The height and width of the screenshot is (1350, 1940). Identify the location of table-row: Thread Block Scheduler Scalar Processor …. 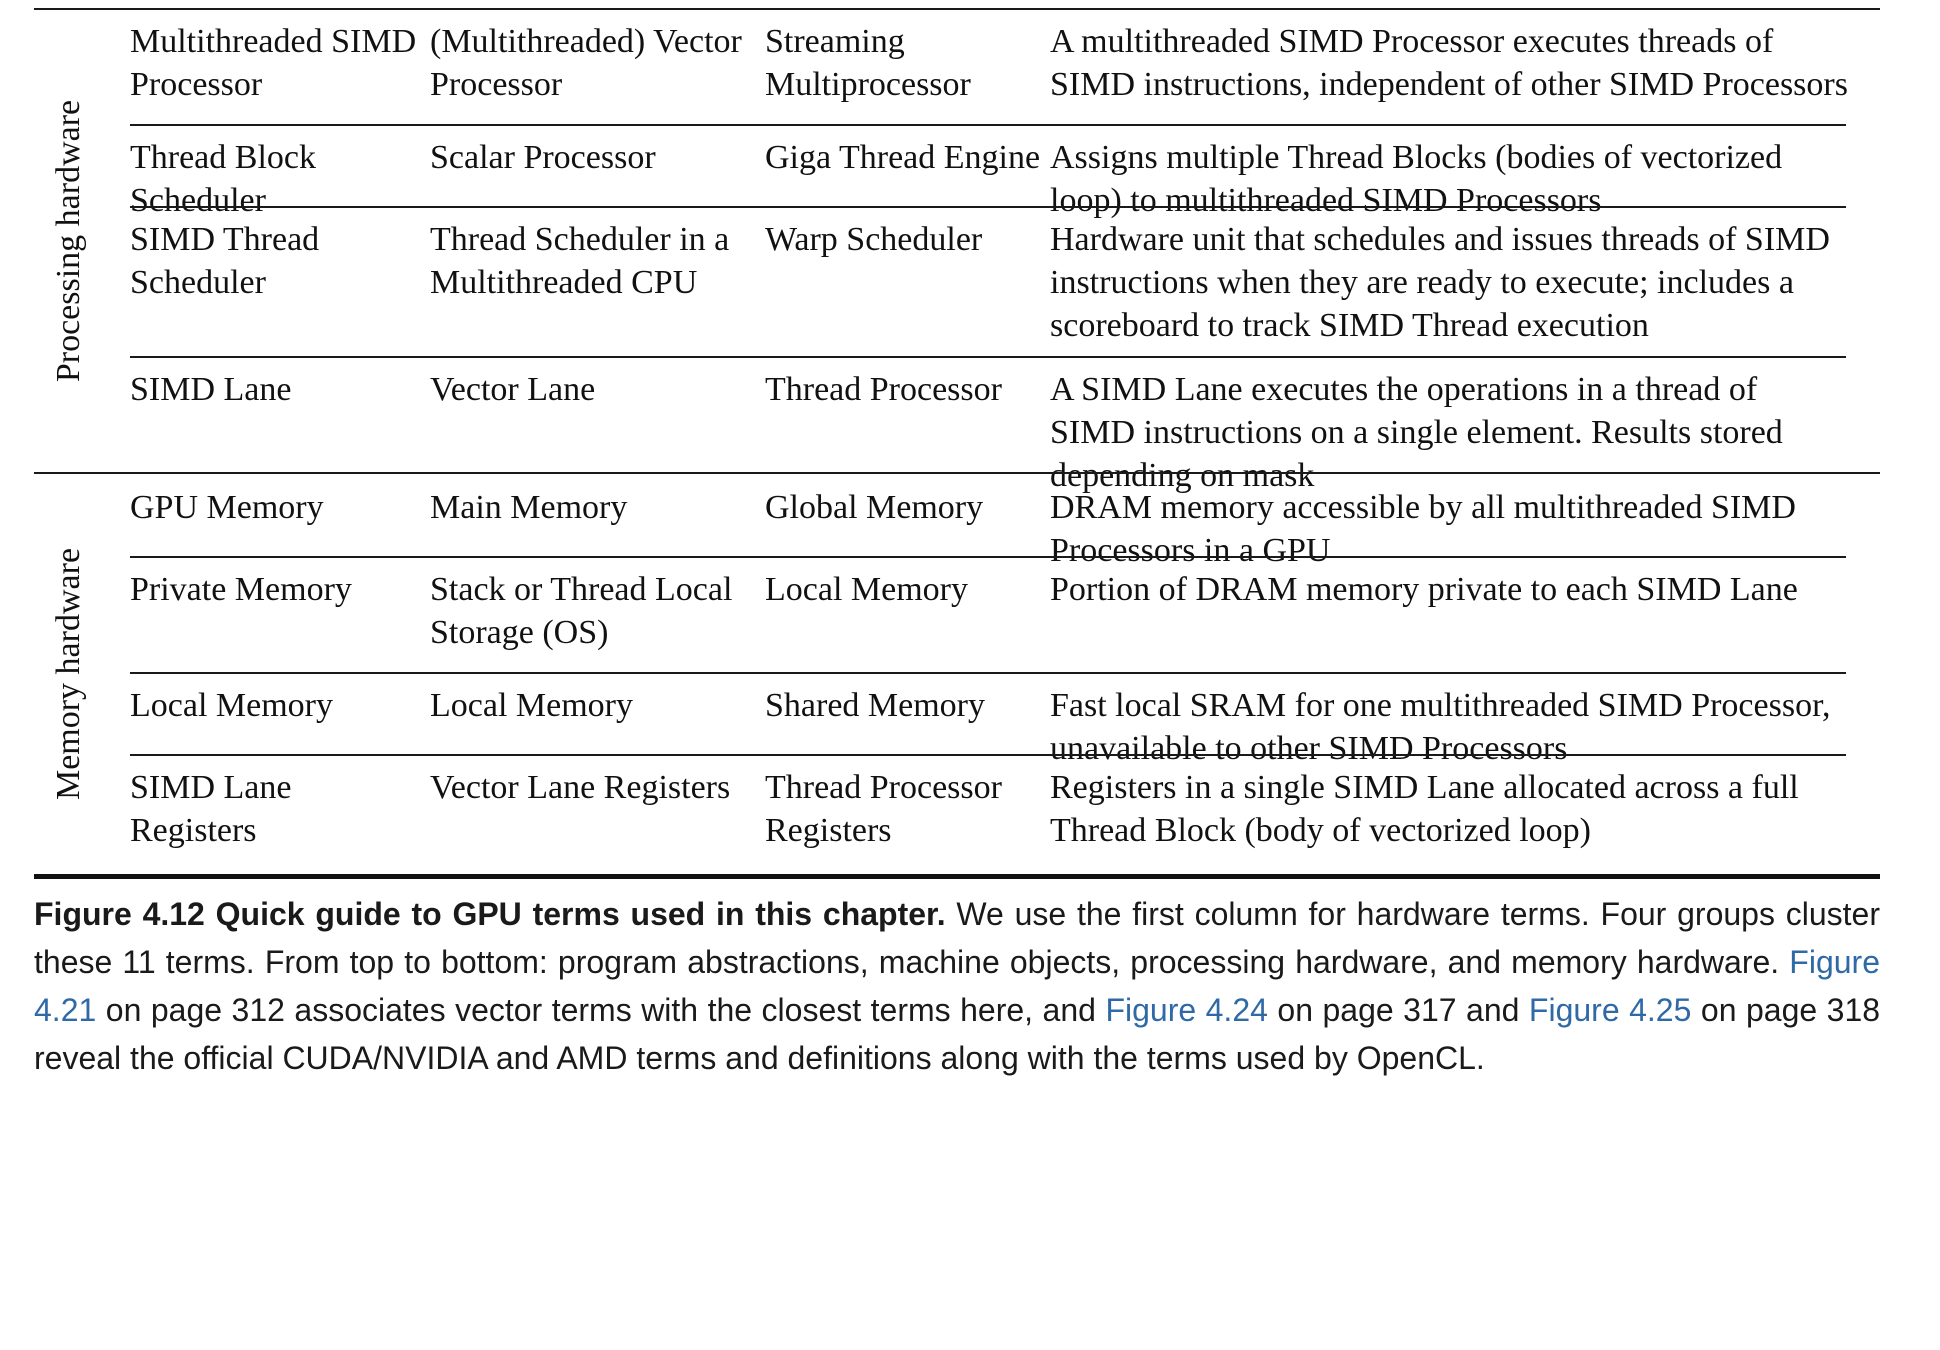
(988, 171).